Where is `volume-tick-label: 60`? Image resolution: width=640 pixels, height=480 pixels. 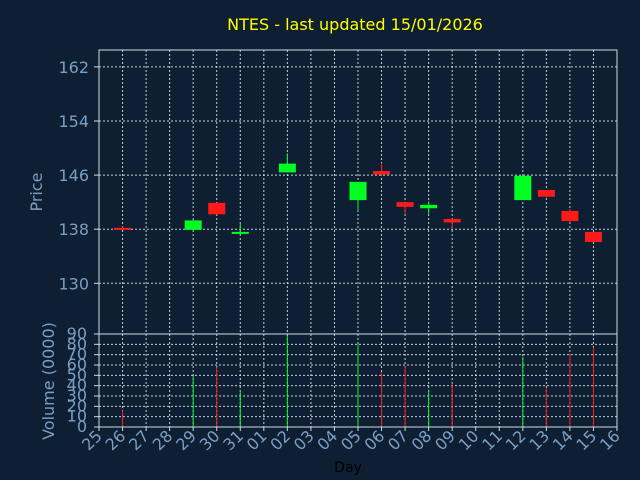 volume-tick-label: 60 is located at coordinates (77, 364).